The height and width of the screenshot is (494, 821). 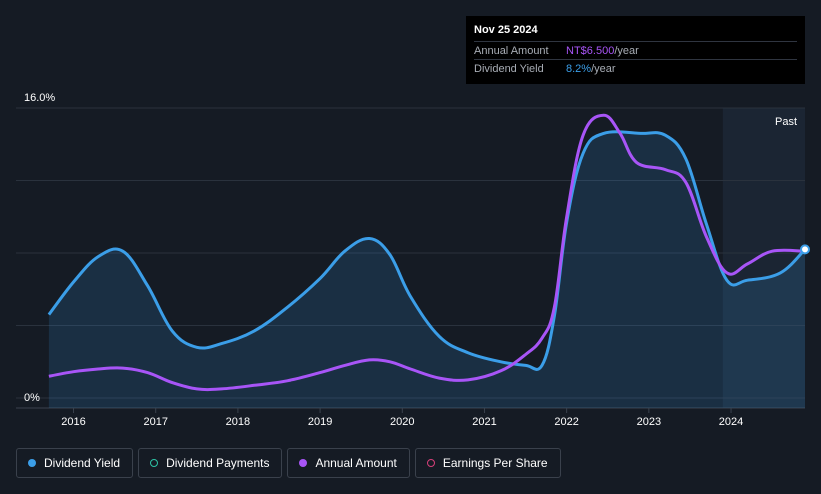 What do you see at coordinates (579, 68) in the screenshot?
I see `tooltip-value: 8.2%` at bounding box center [579, 68].